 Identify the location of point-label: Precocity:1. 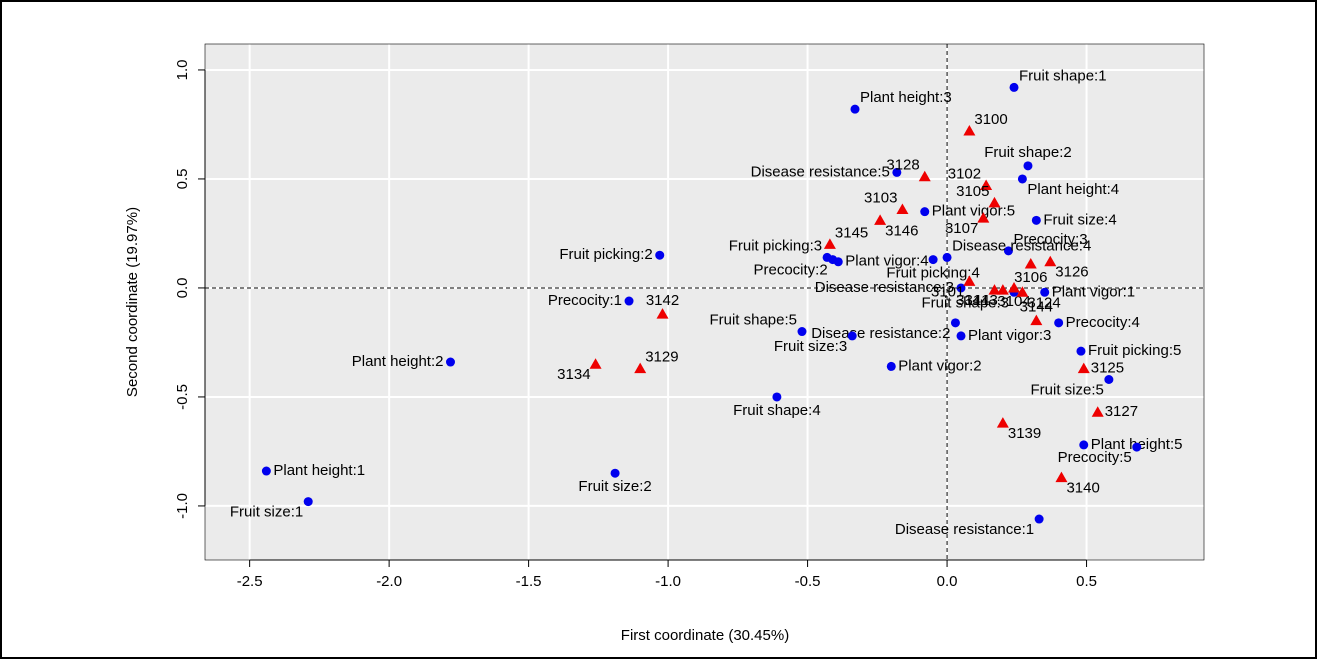
(585, 300).